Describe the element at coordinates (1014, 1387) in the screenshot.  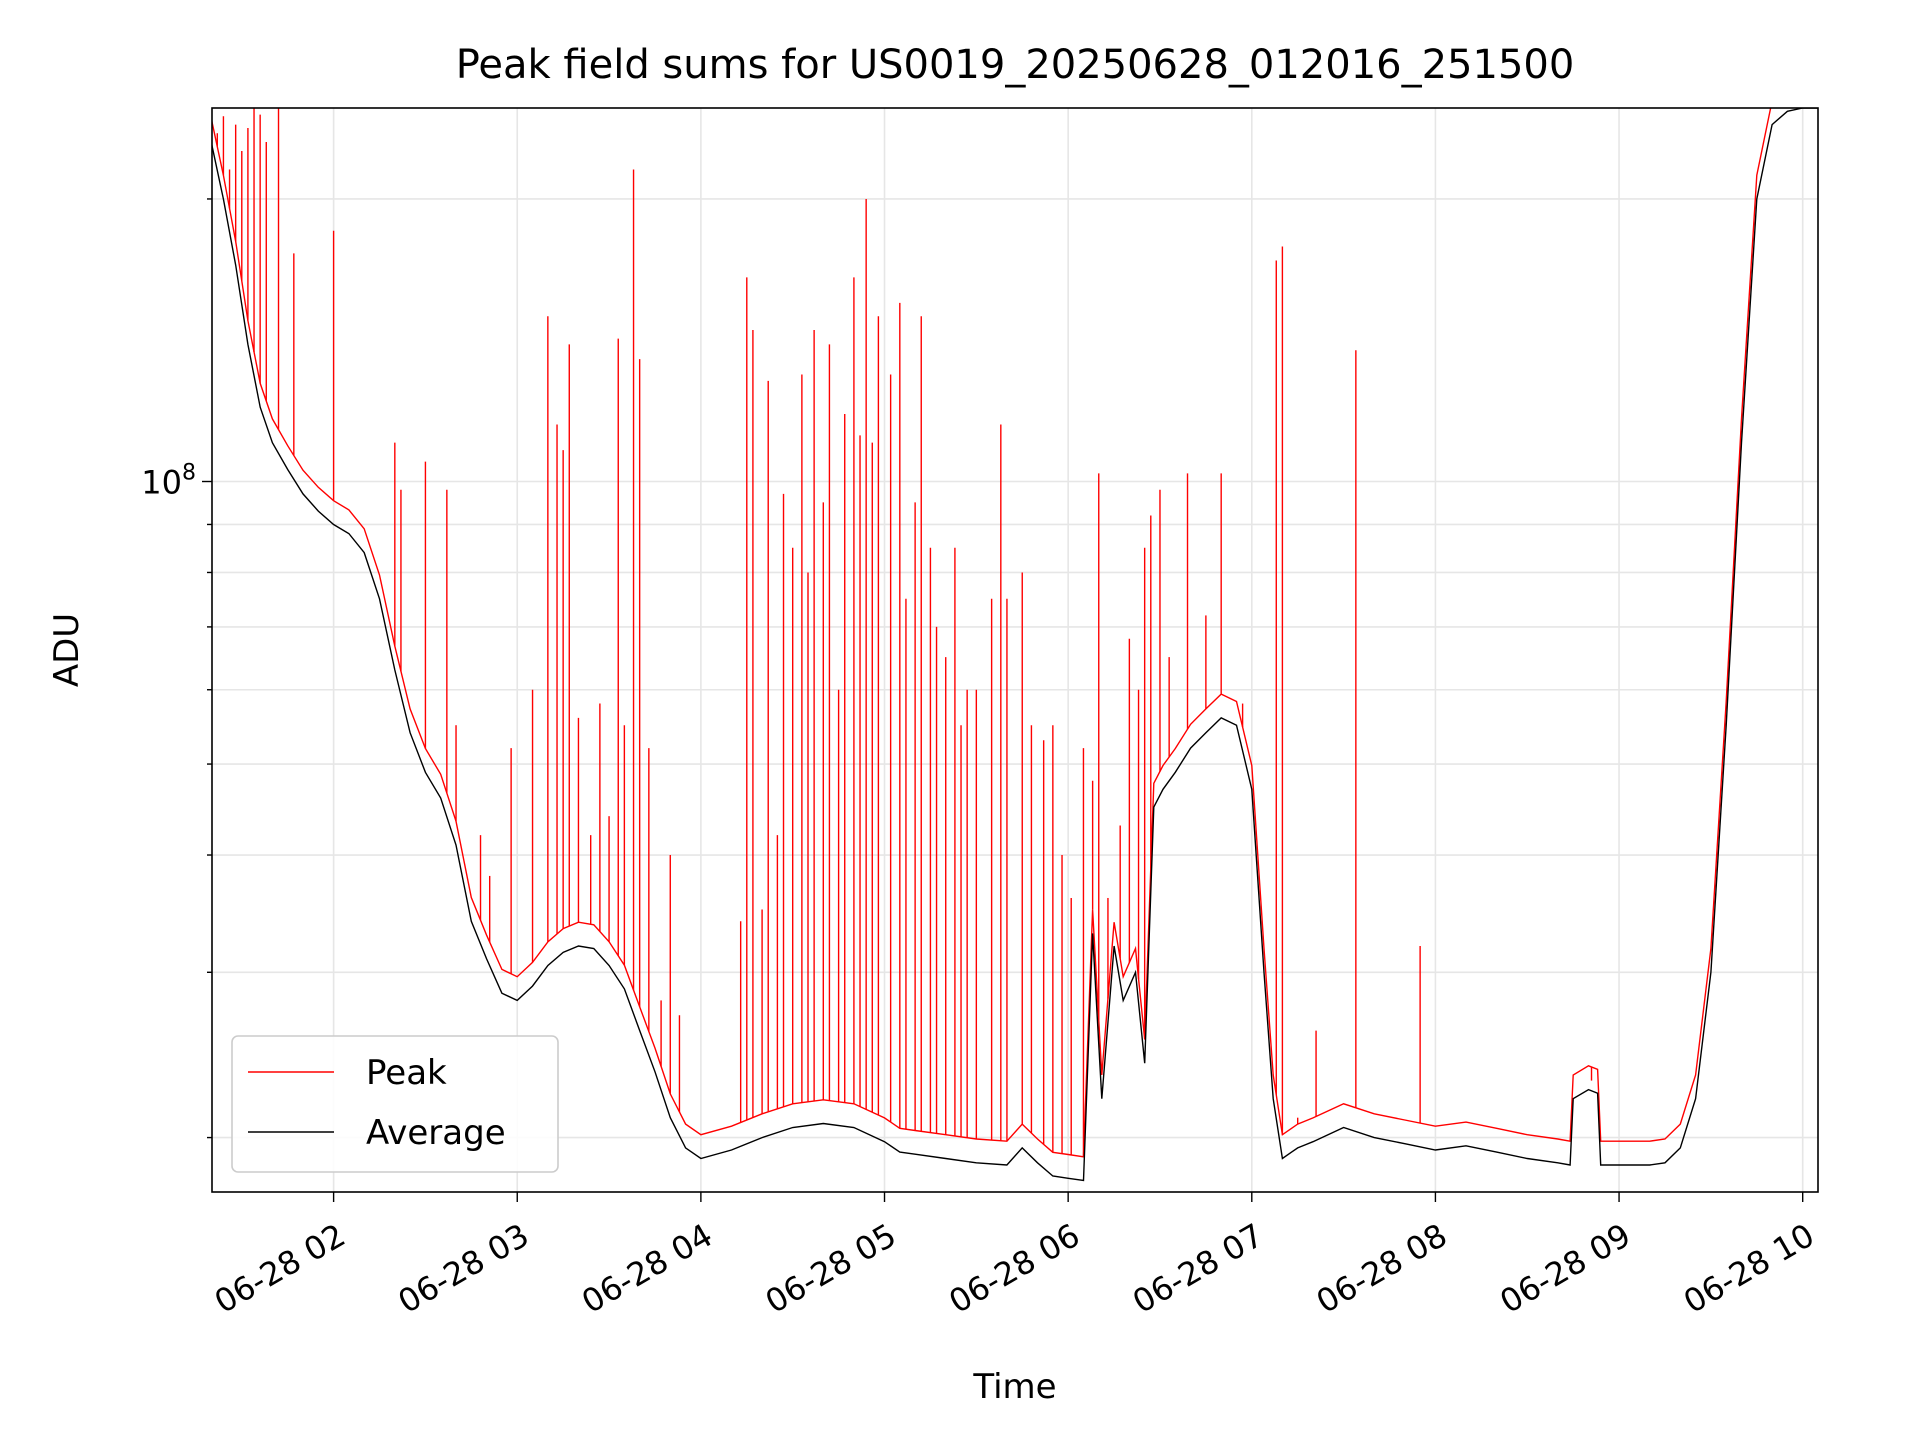
I see `x-axis-label: Time` at that location.